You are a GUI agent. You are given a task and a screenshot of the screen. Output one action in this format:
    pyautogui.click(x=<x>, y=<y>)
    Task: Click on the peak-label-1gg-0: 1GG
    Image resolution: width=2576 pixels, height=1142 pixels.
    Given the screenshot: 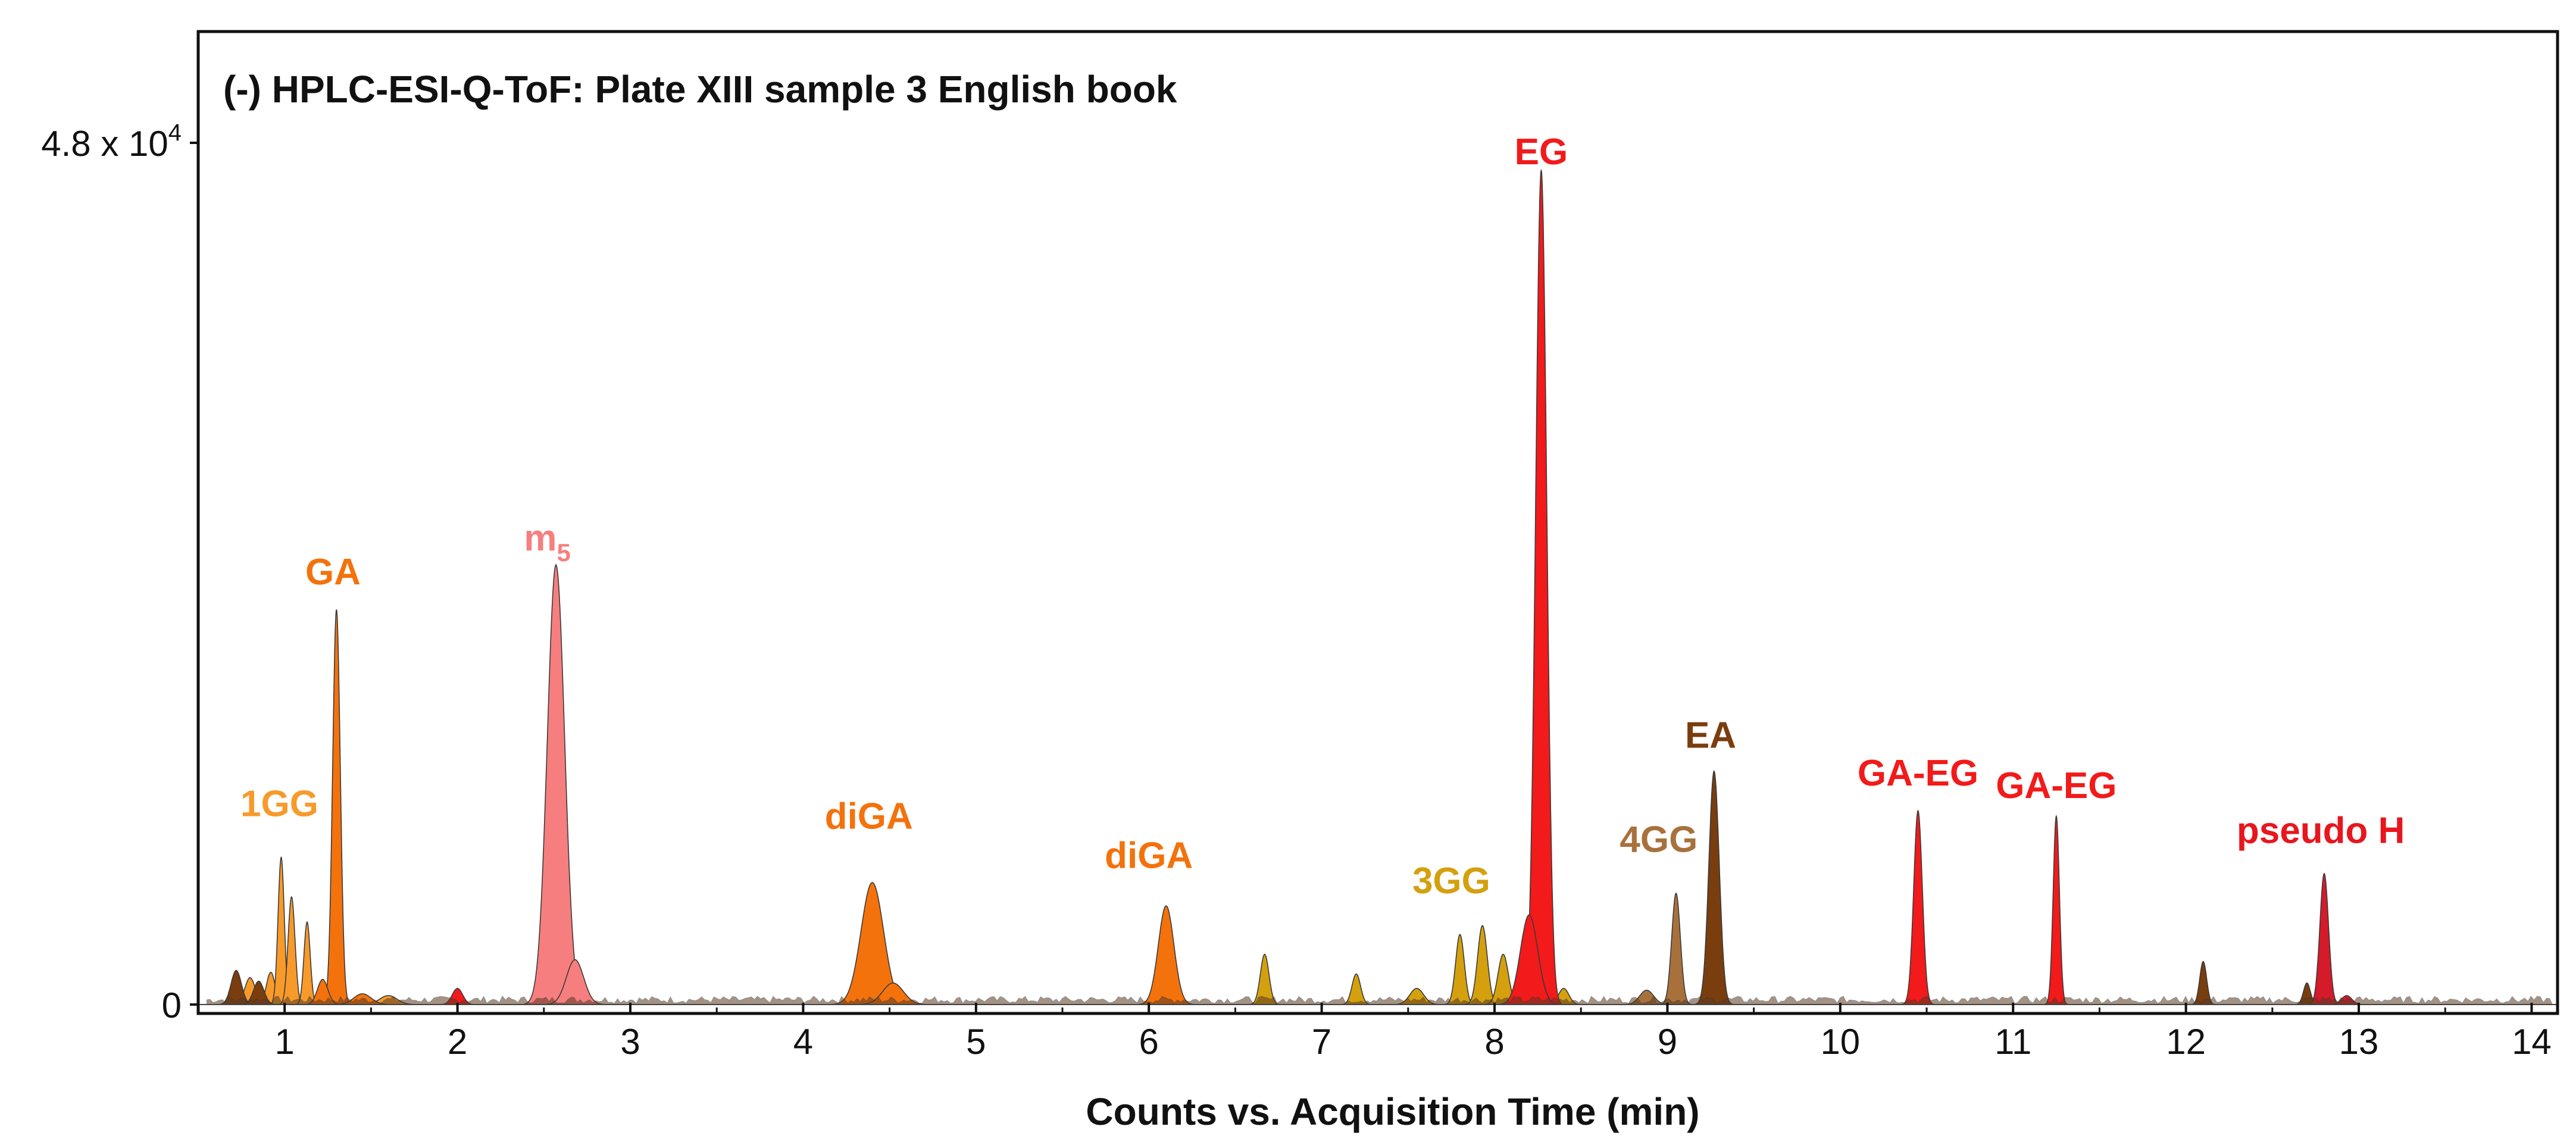 What is the action you would take?
    pyautogui.click(x=279, y=804)
    